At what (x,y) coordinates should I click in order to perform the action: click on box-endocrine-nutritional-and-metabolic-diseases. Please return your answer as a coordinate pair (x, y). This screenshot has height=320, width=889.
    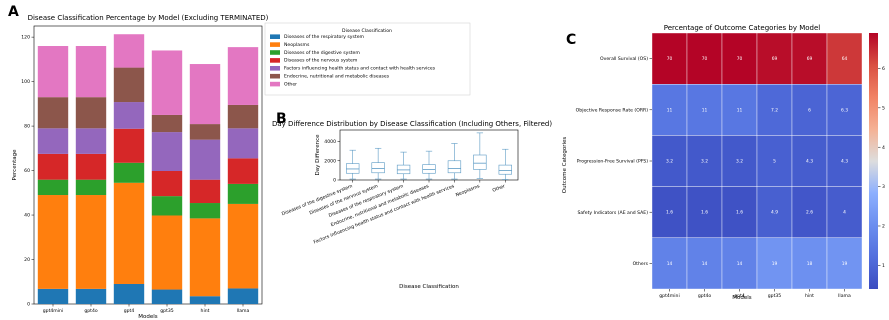
    Looking at the image, I should click on (429, 169).